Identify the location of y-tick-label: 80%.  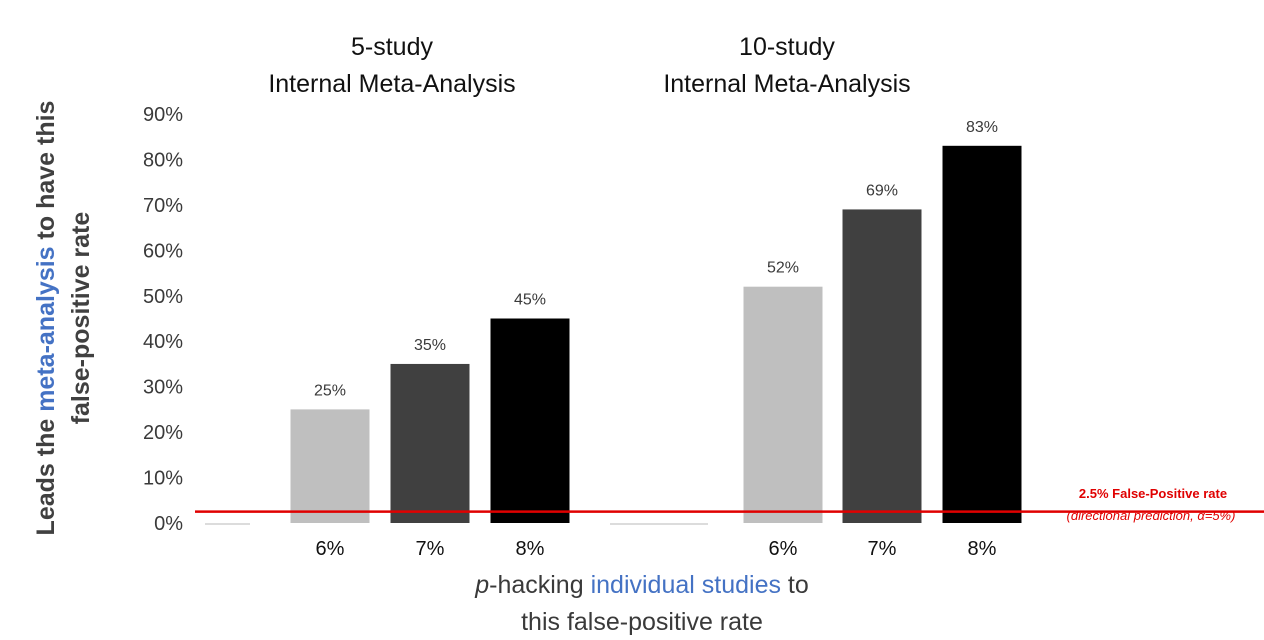
(163, 160).